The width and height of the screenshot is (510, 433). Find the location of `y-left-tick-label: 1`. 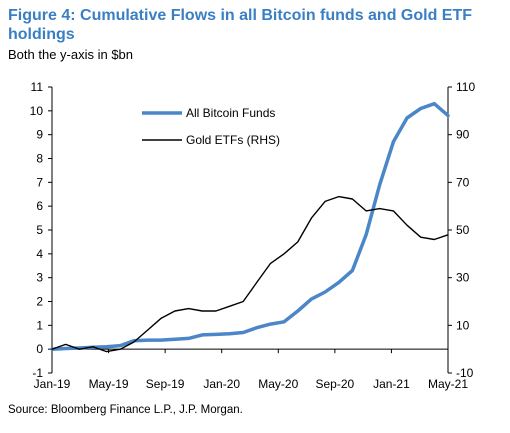

y-left-tick-label: 1 is located at coordinates (39, 325).